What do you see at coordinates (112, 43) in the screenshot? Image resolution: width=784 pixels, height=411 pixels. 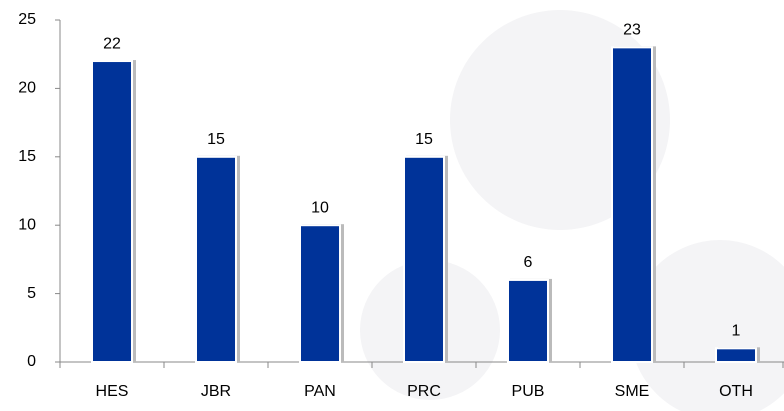 I see `data-label: 22` at bounding box center [112, 43].